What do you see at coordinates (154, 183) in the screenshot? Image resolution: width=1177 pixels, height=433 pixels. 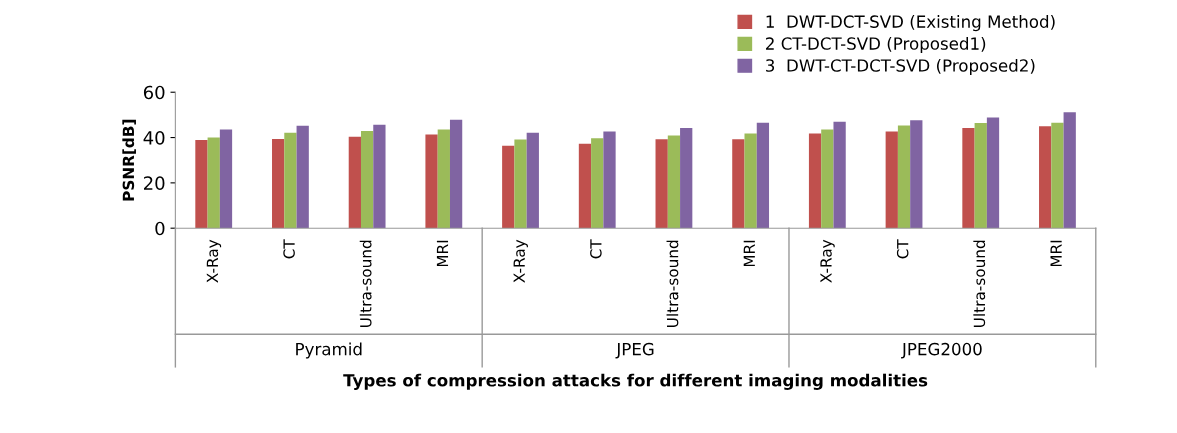 I see `y-tick-label: 20` at bounding box center [154, 183].